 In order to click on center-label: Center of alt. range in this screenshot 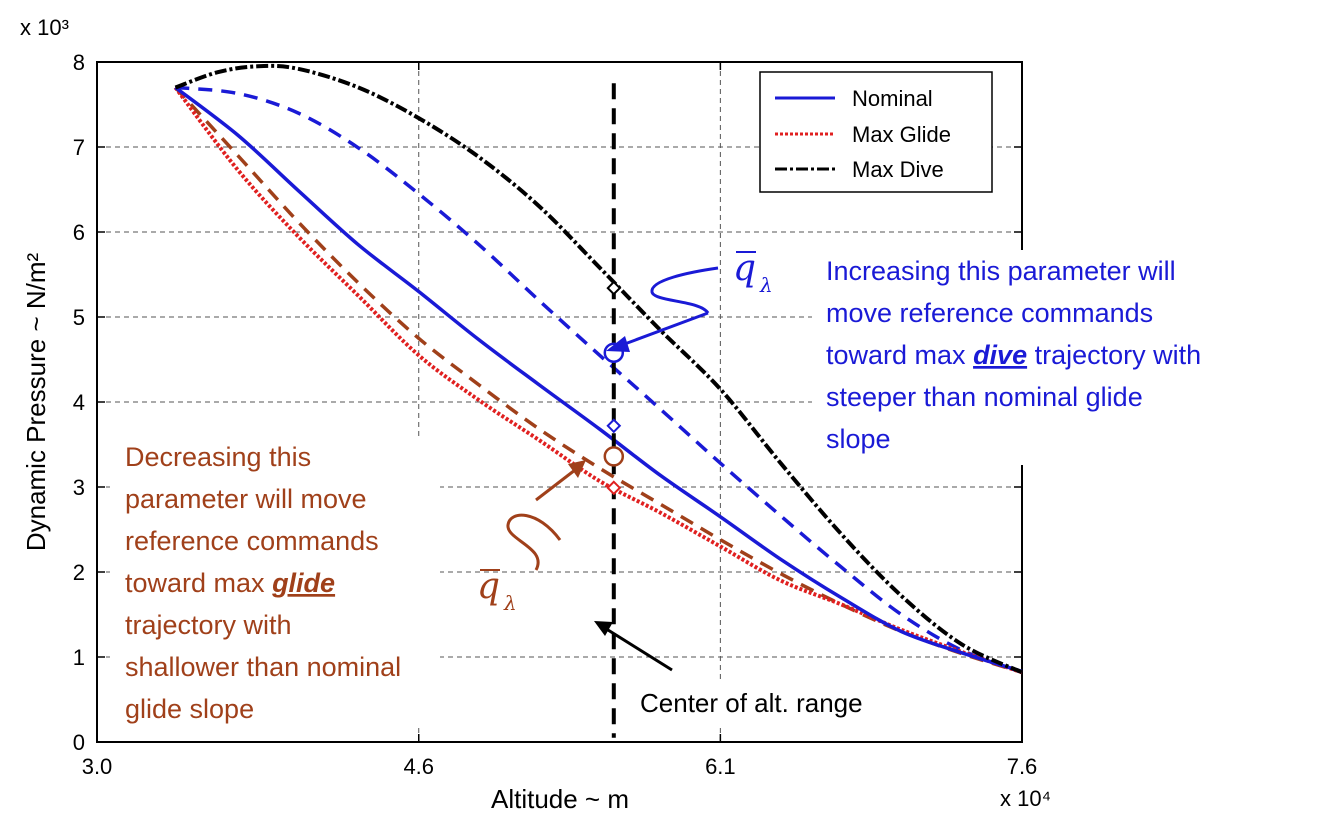, I will do `click(751, 703)`.